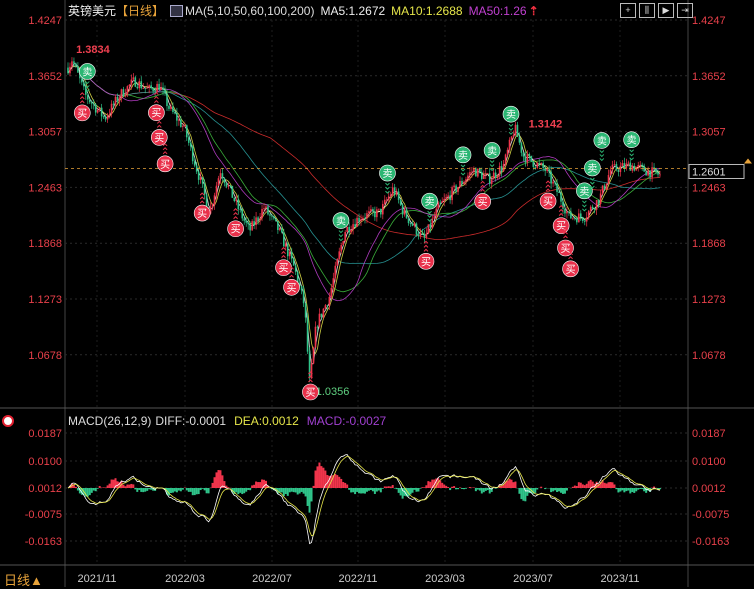  I want to click on diff-value: DIFF:-0.0001, so click(190, 421).